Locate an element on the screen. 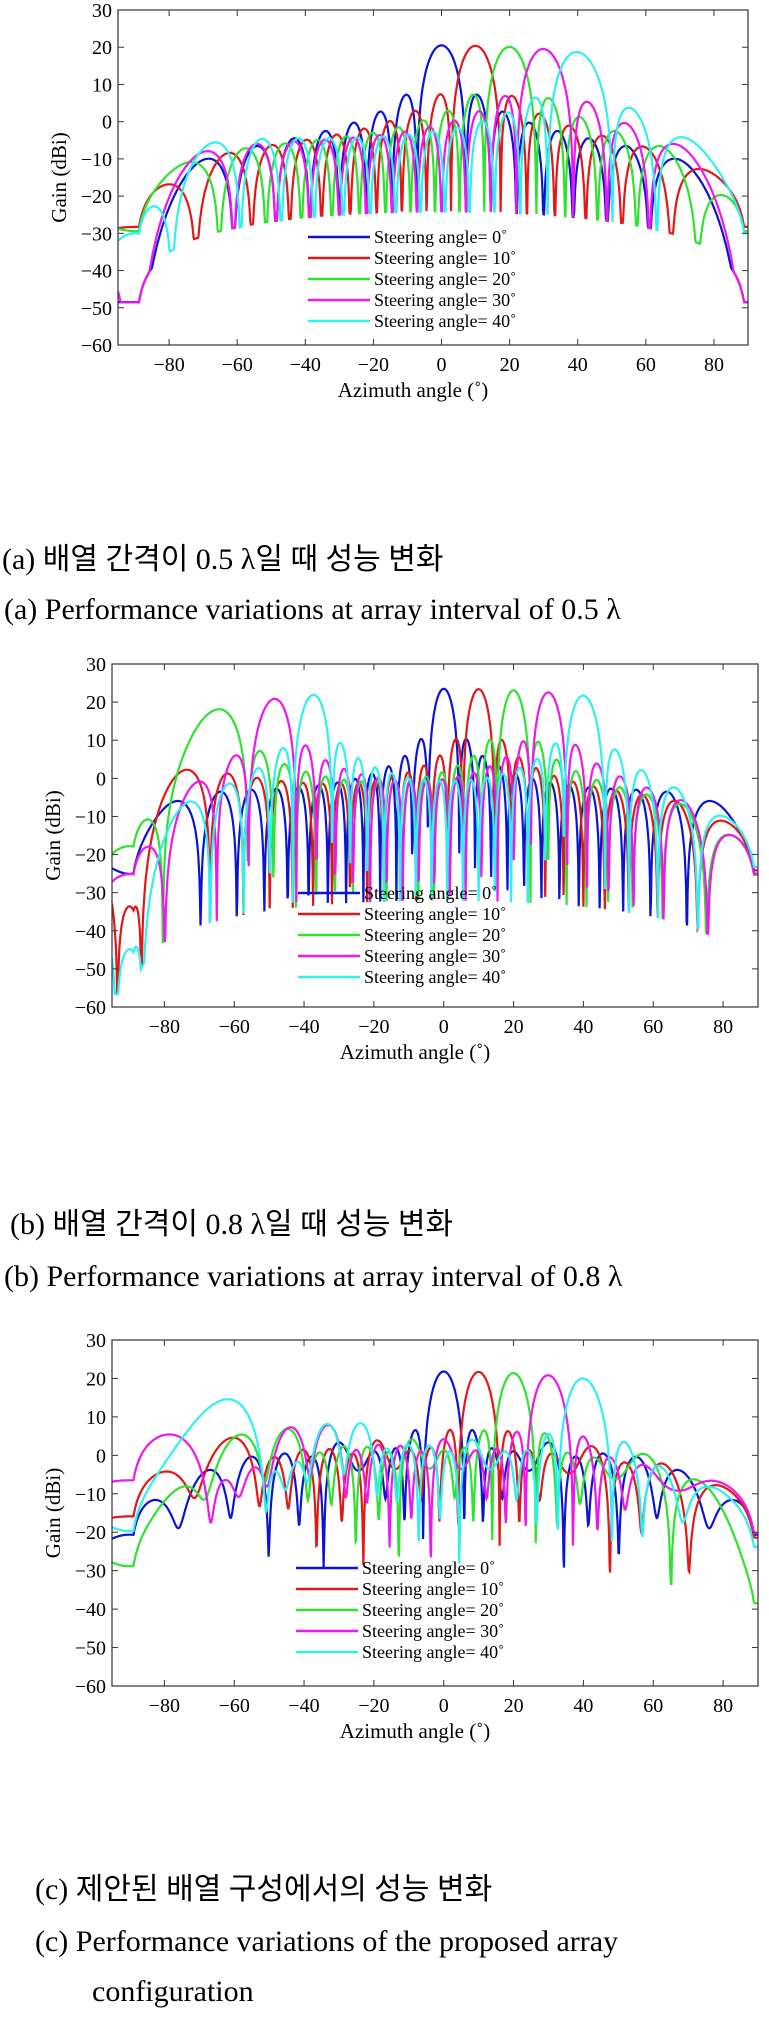 This screenshot has width=769, height=2030. caption-a-korean: (a) 배열 간격이 0.5 λ일 때 성능 변화 is located at coordinates (223, 559).